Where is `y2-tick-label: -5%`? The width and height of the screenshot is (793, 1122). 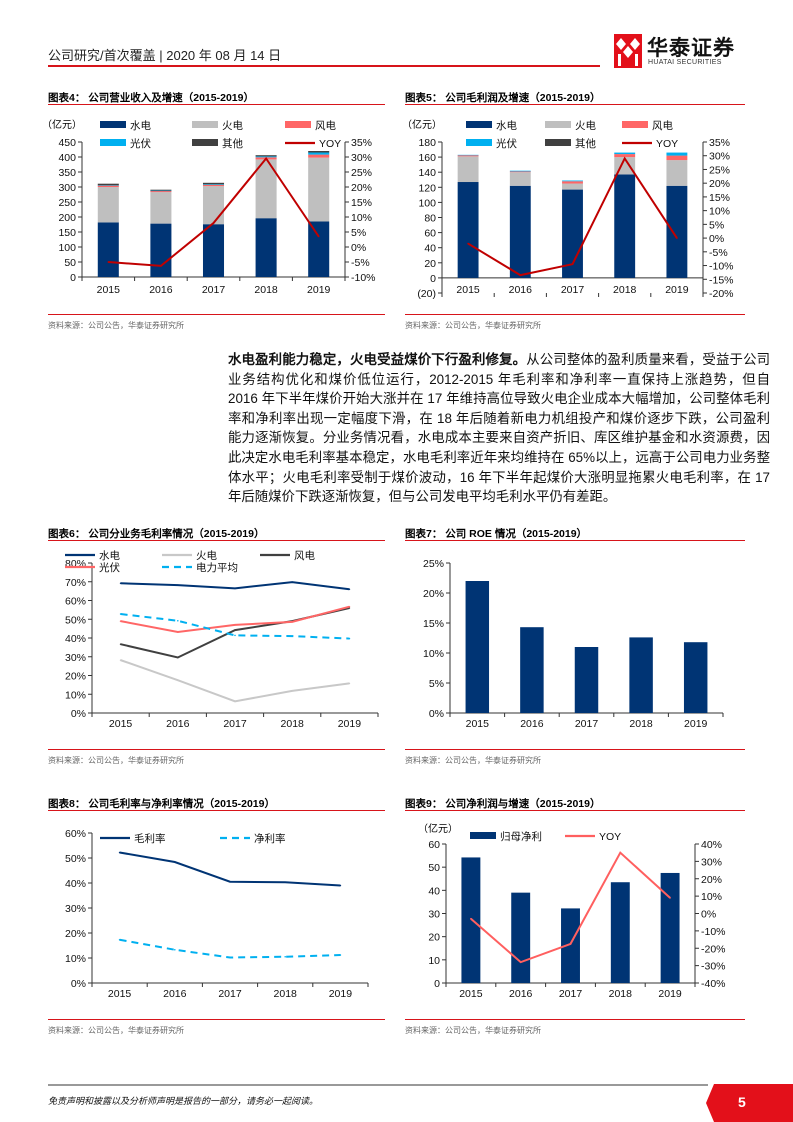
y2-tick-label: -5% is located at coordinates (360, 263).